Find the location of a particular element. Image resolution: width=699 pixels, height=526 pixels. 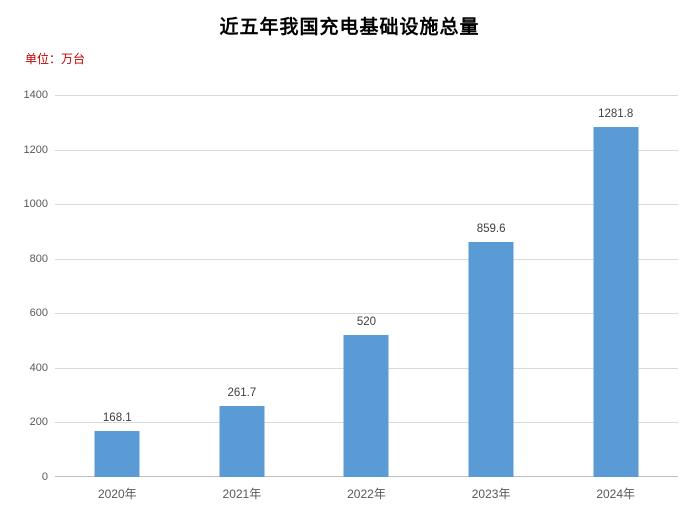

bar-2022年 is located at coordinates (366, 406).